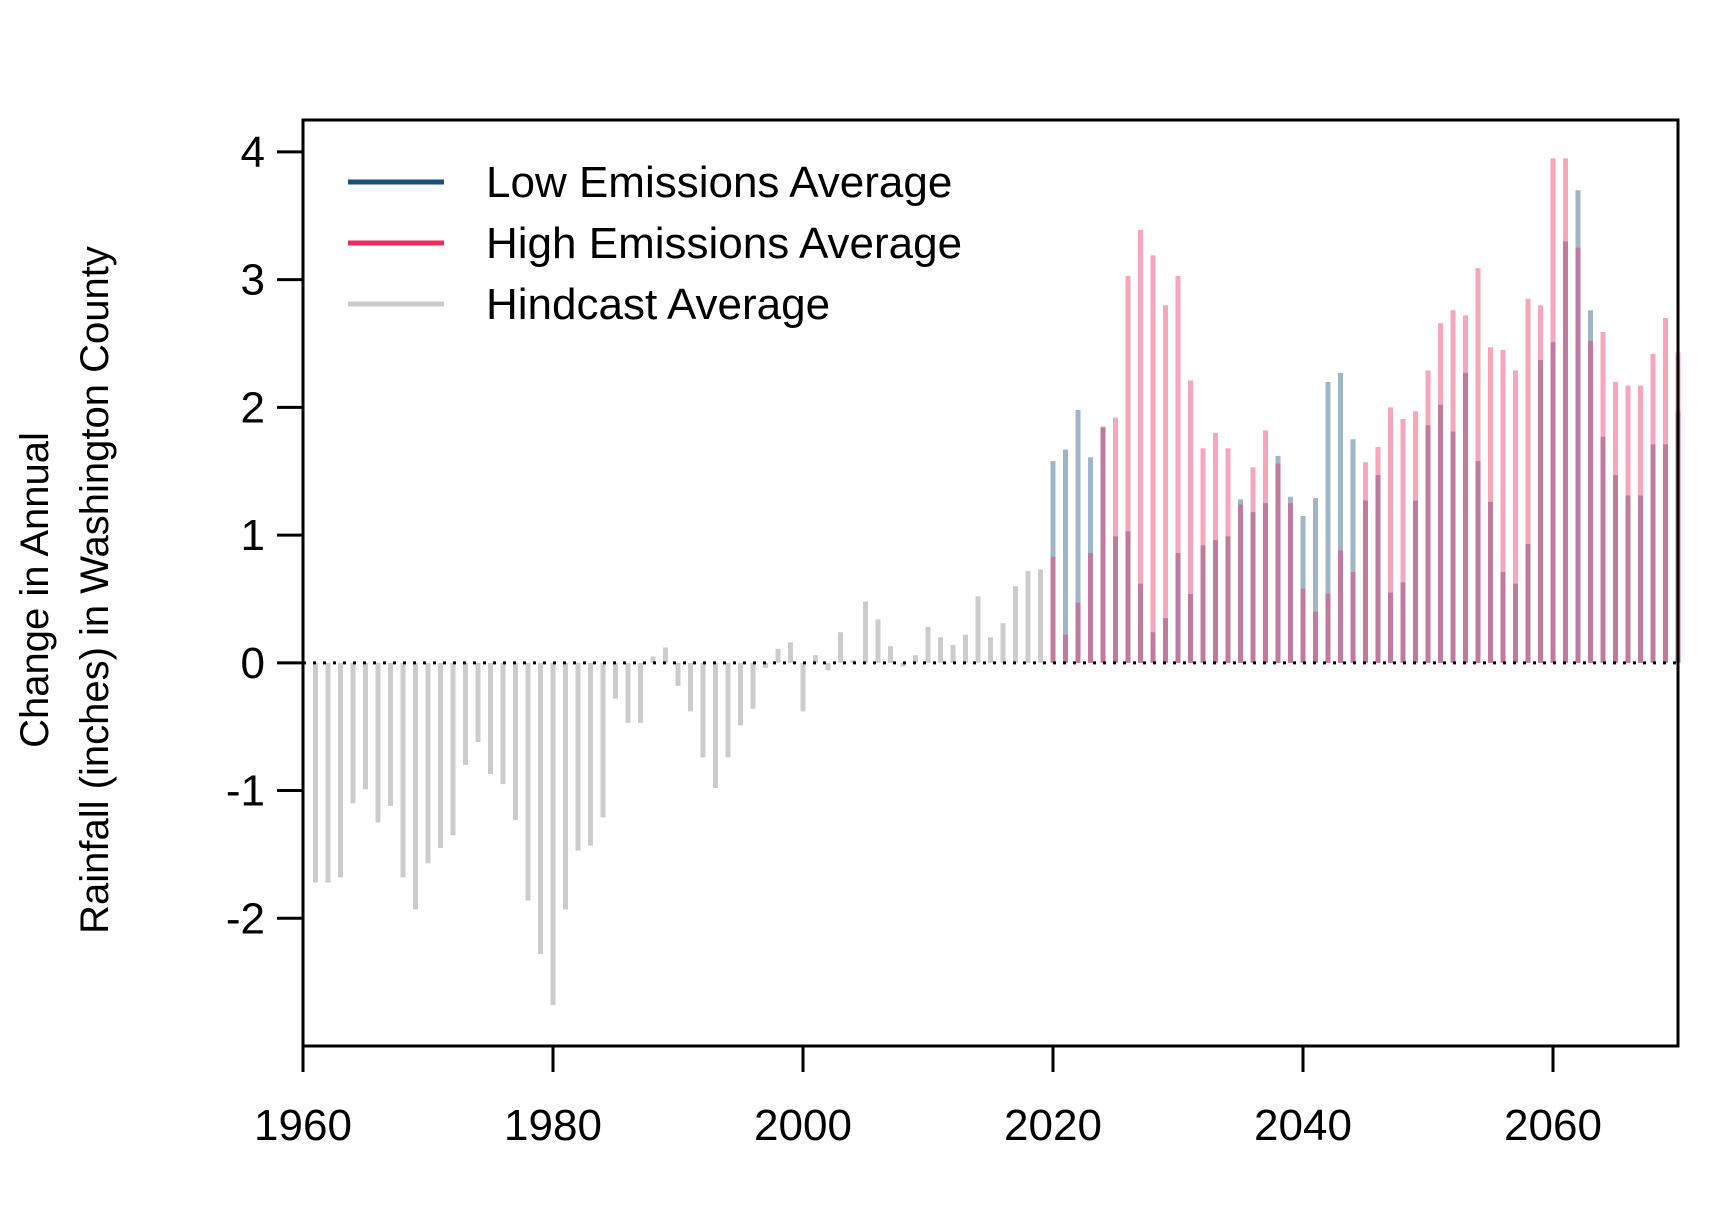  What do you see at coordinates (253, 663) in the screenshot?
I see `y-tick-label-0: 0` at bounding box center [253, 663].